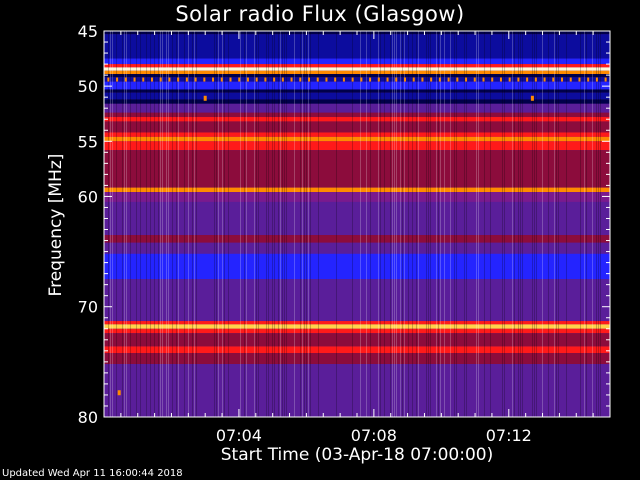 This screenshot has height=480, width=640. What do you see at coordinates (88, 417) in the screenshot?
I see `y-tick-label: 80` at bounding box center [88, 417].